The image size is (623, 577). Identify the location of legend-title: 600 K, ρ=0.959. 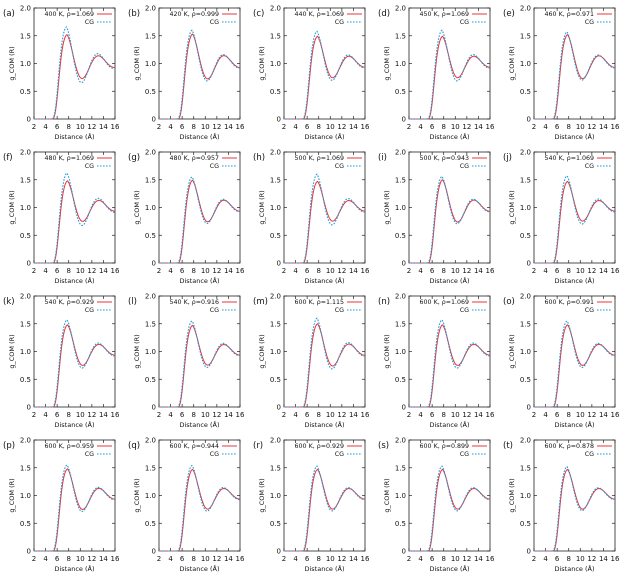
(69, 446).